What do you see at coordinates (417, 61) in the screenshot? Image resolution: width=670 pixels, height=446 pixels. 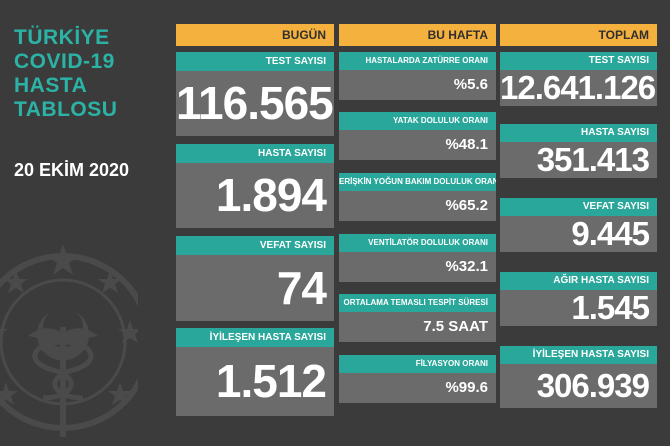 I see `stat-label: HASTALARDA ZATÜRRE ORANI` at bounding box center [417, 61].